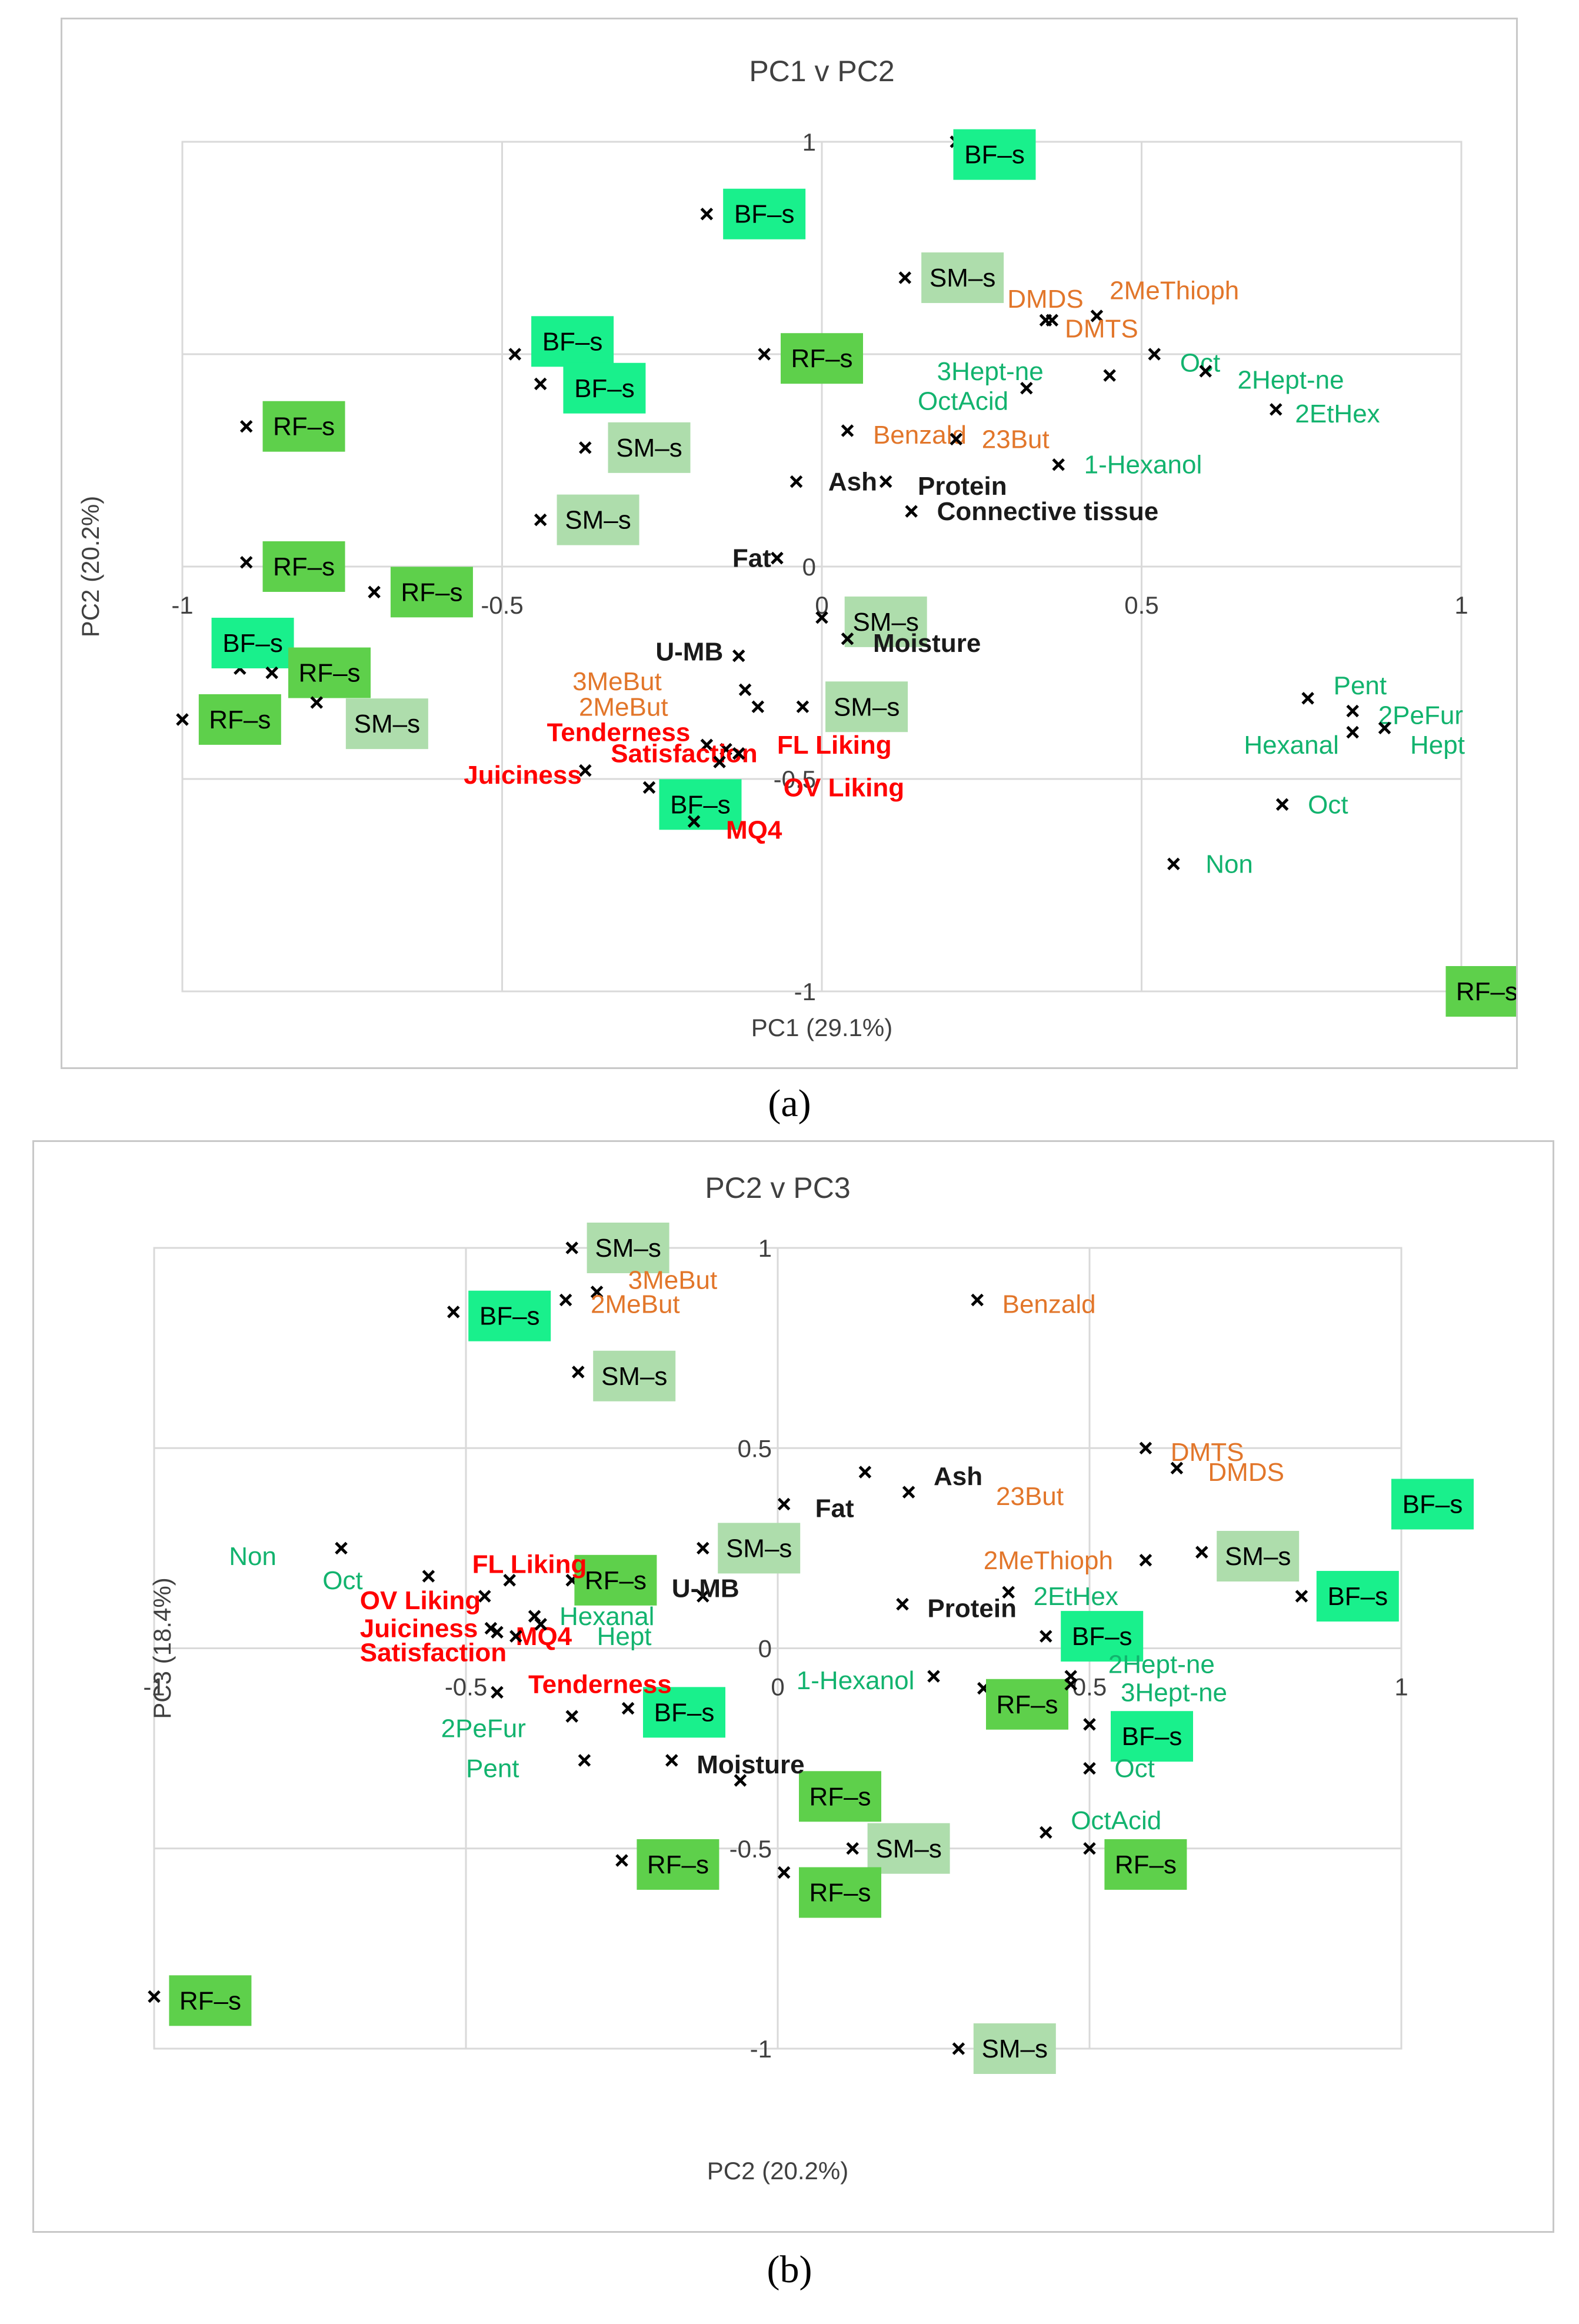 The height and width of the screenshot is (2324, 1579). I want to click on variable-label: DMDS, so click(1046, 299).